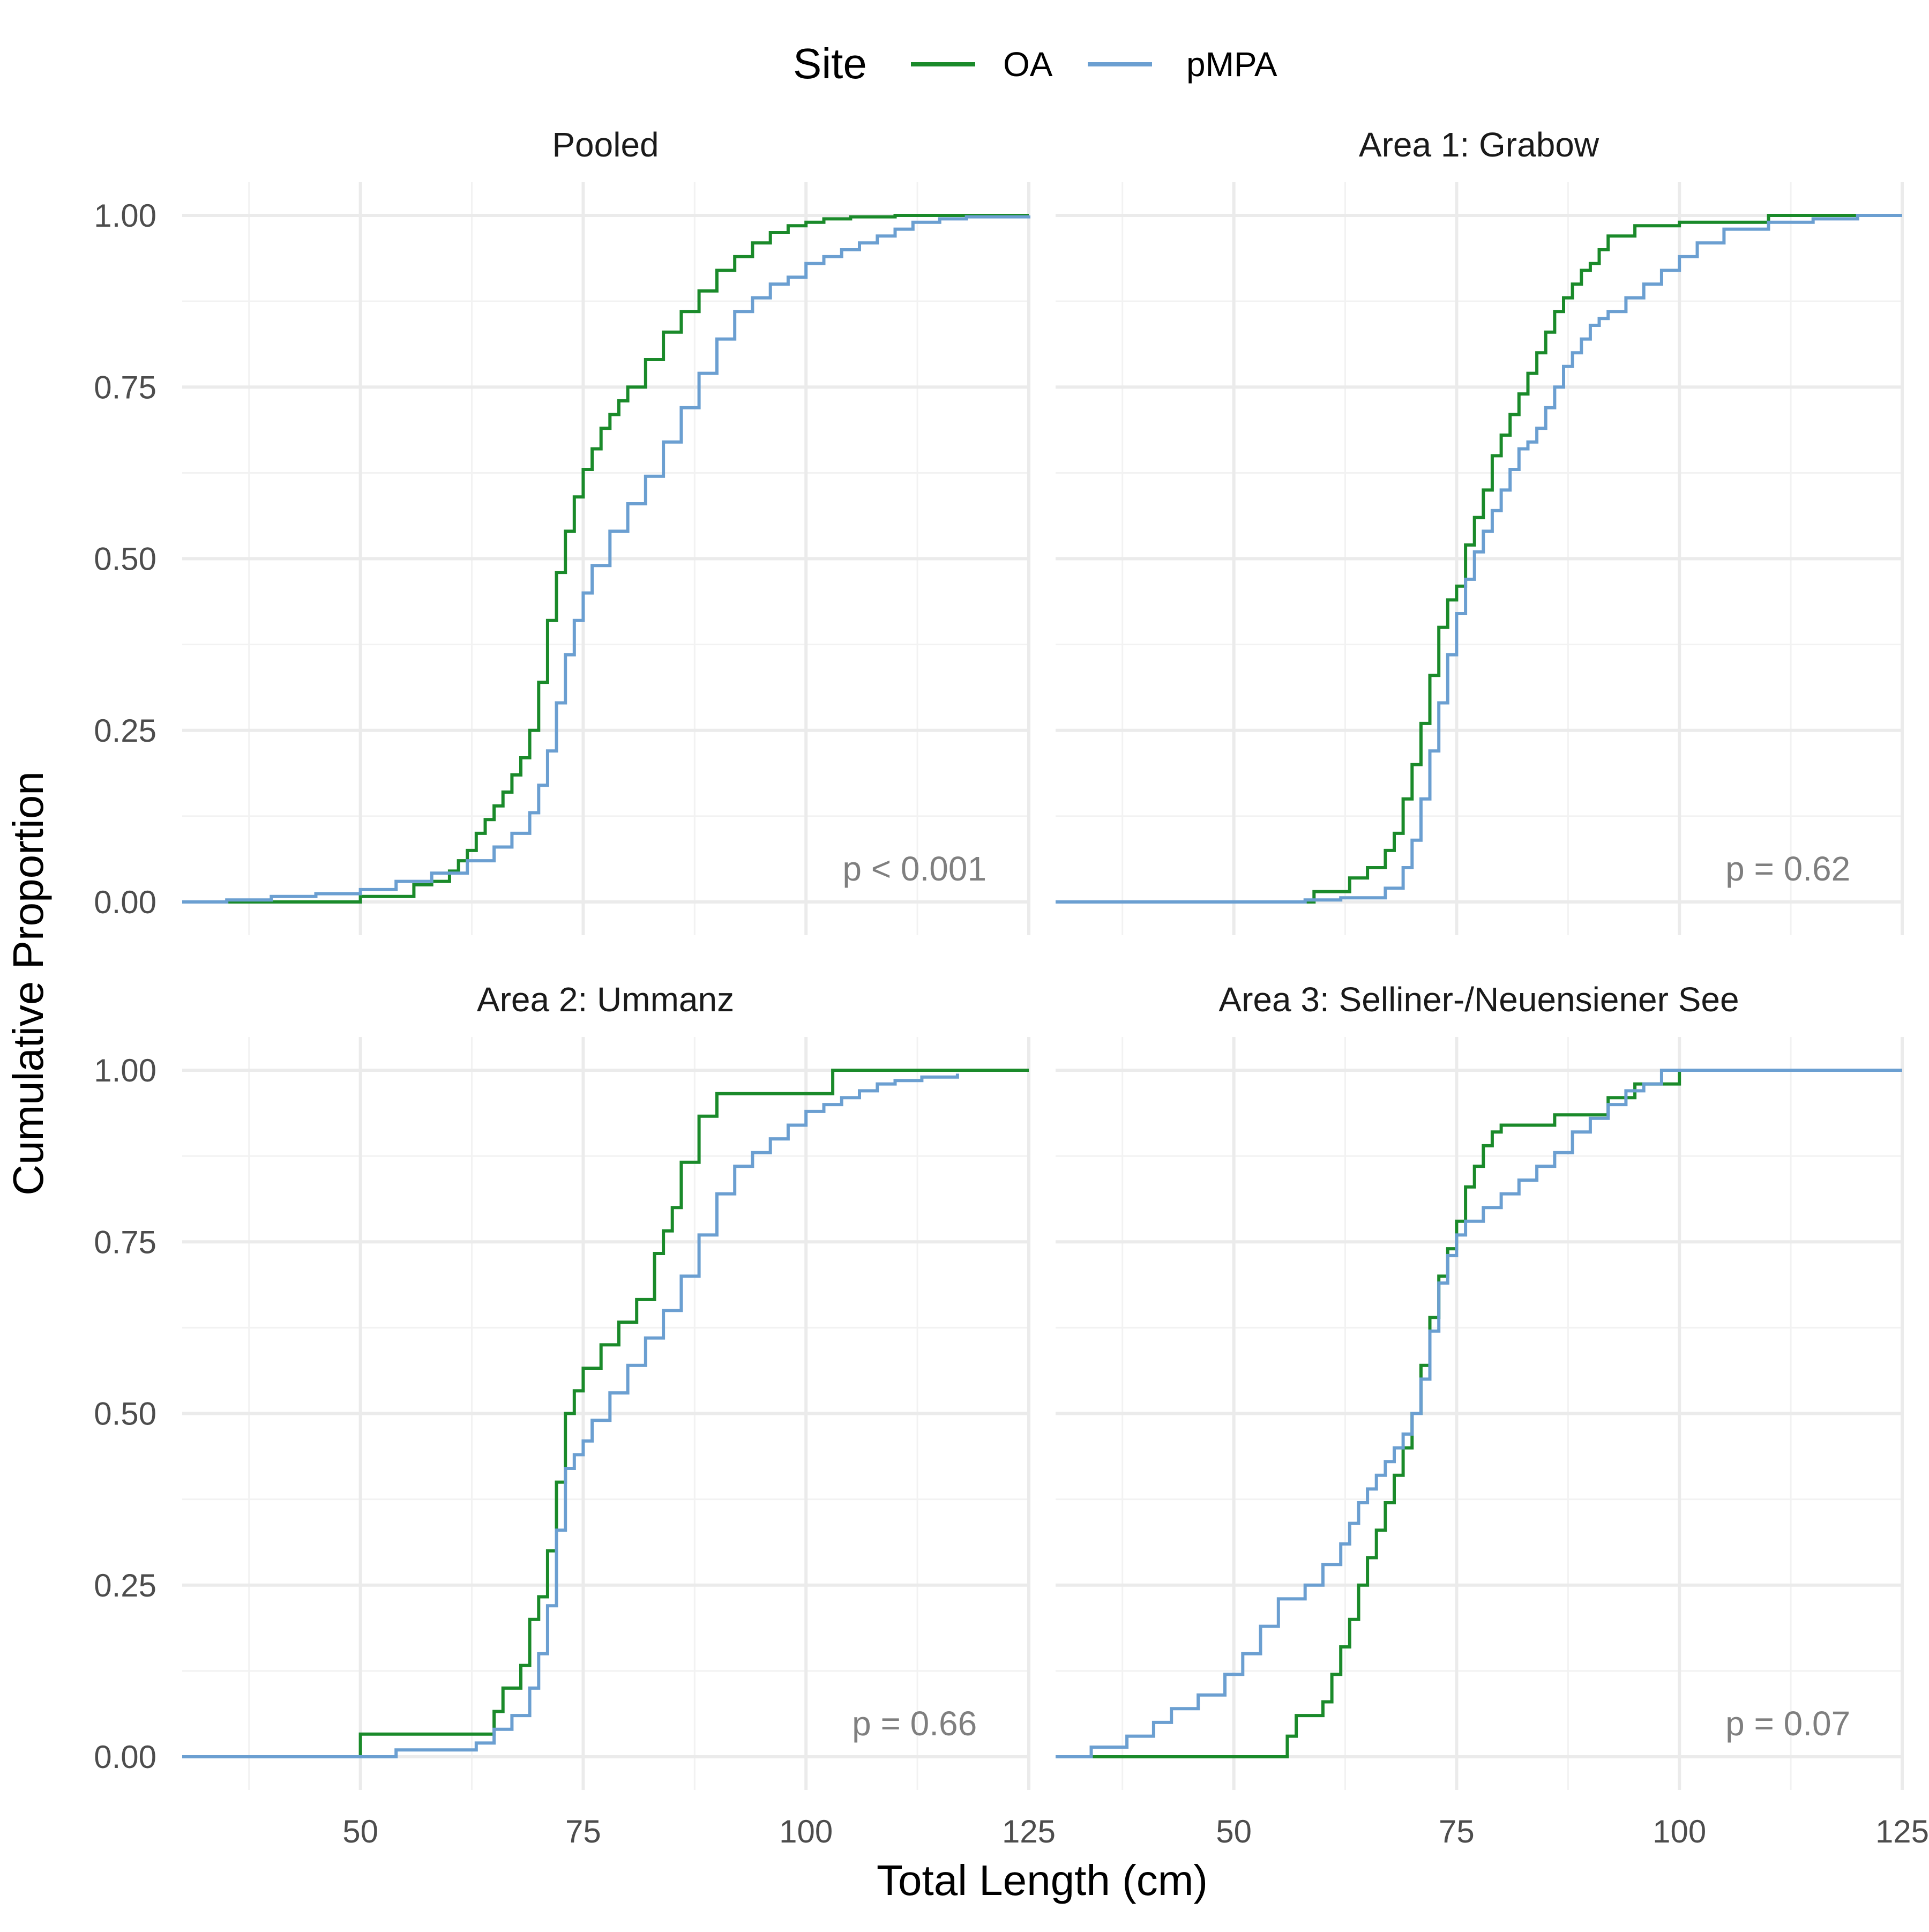 The width and height of the screenshot is (1929, 1932). Describe the element at coordinates (605, 999) in the screenshot. I see `panel-title: Area 2: Ummanz` at that location.